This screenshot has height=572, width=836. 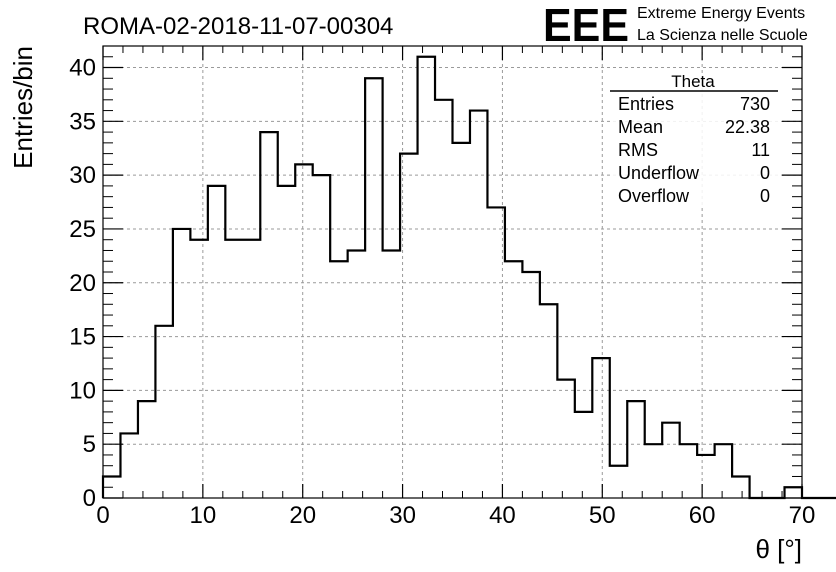 What do you see at coordinates (747, 127) in the screenshot?
I see `stats-value: 22.38` at bounding box center [747, 127].